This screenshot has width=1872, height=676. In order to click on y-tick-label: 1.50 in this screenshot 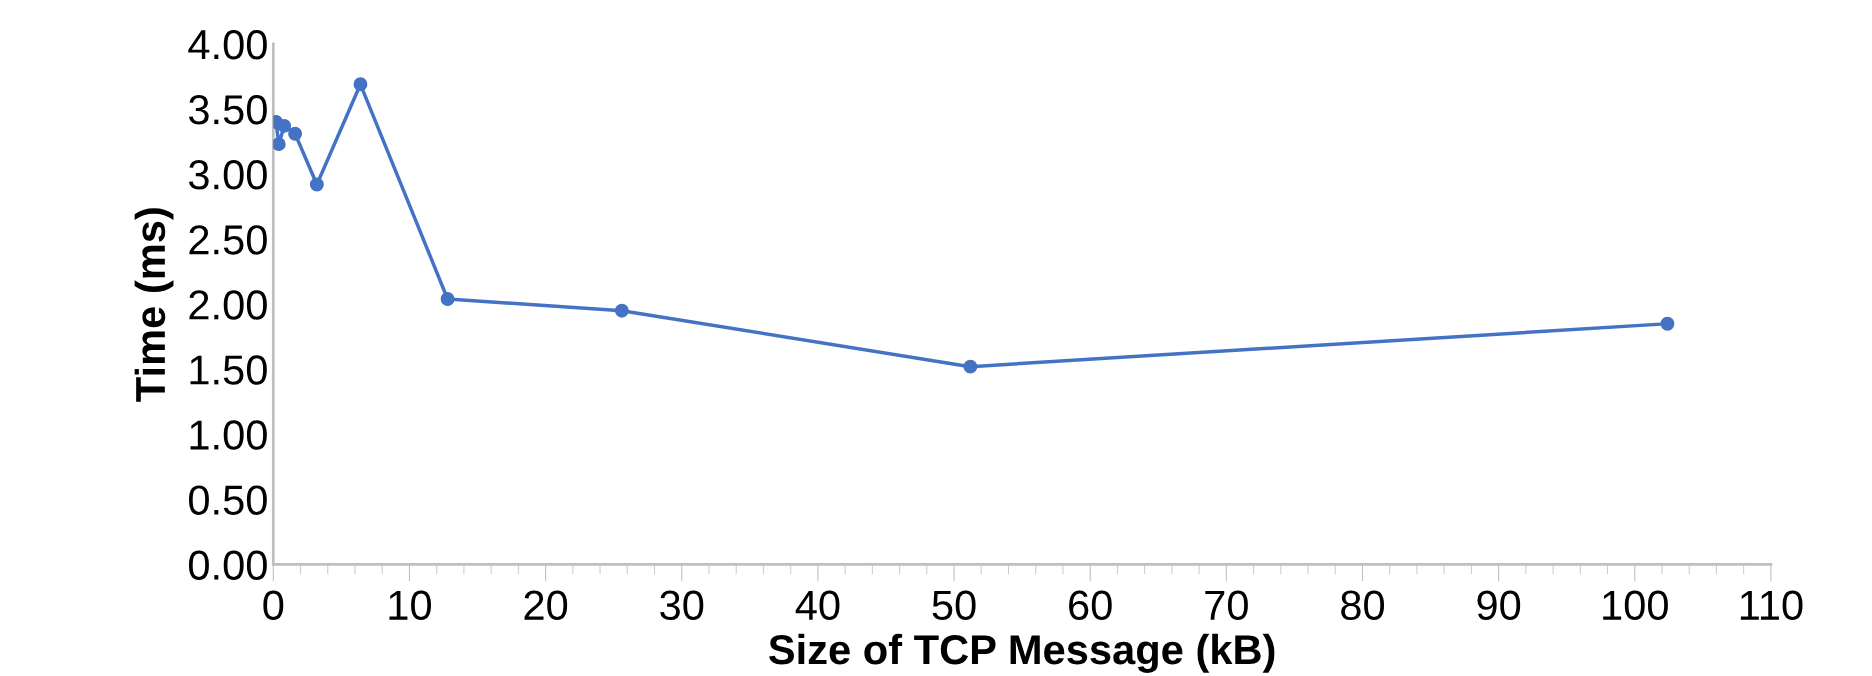, I will do `click(228, 370)`.